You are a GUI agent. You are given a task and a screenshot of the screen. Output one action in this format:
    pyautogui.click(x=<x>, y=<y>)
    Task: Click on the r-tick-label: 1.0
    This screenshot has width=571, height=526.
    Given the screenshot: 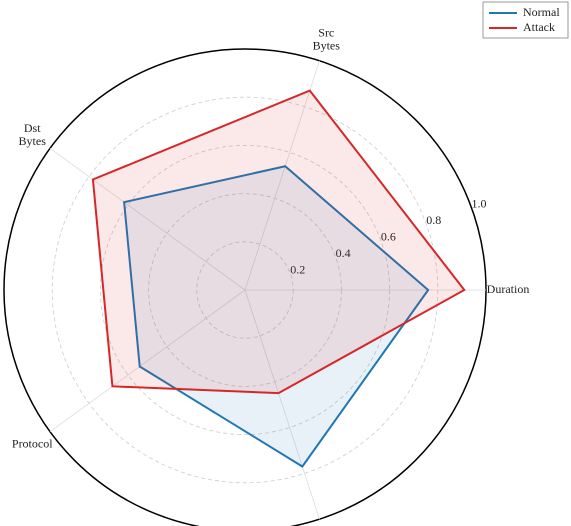 What is the action you would take?
    pyautogui.click(x=478, y=204)
    